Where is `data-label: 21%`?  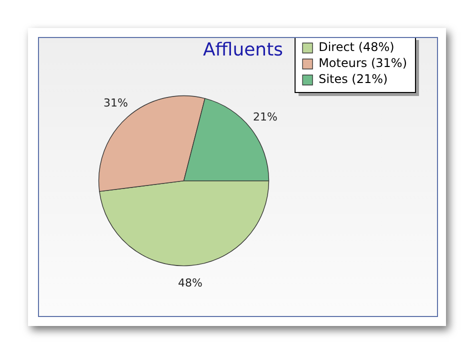
data-label: 21% is located at coordinates (265, 117).